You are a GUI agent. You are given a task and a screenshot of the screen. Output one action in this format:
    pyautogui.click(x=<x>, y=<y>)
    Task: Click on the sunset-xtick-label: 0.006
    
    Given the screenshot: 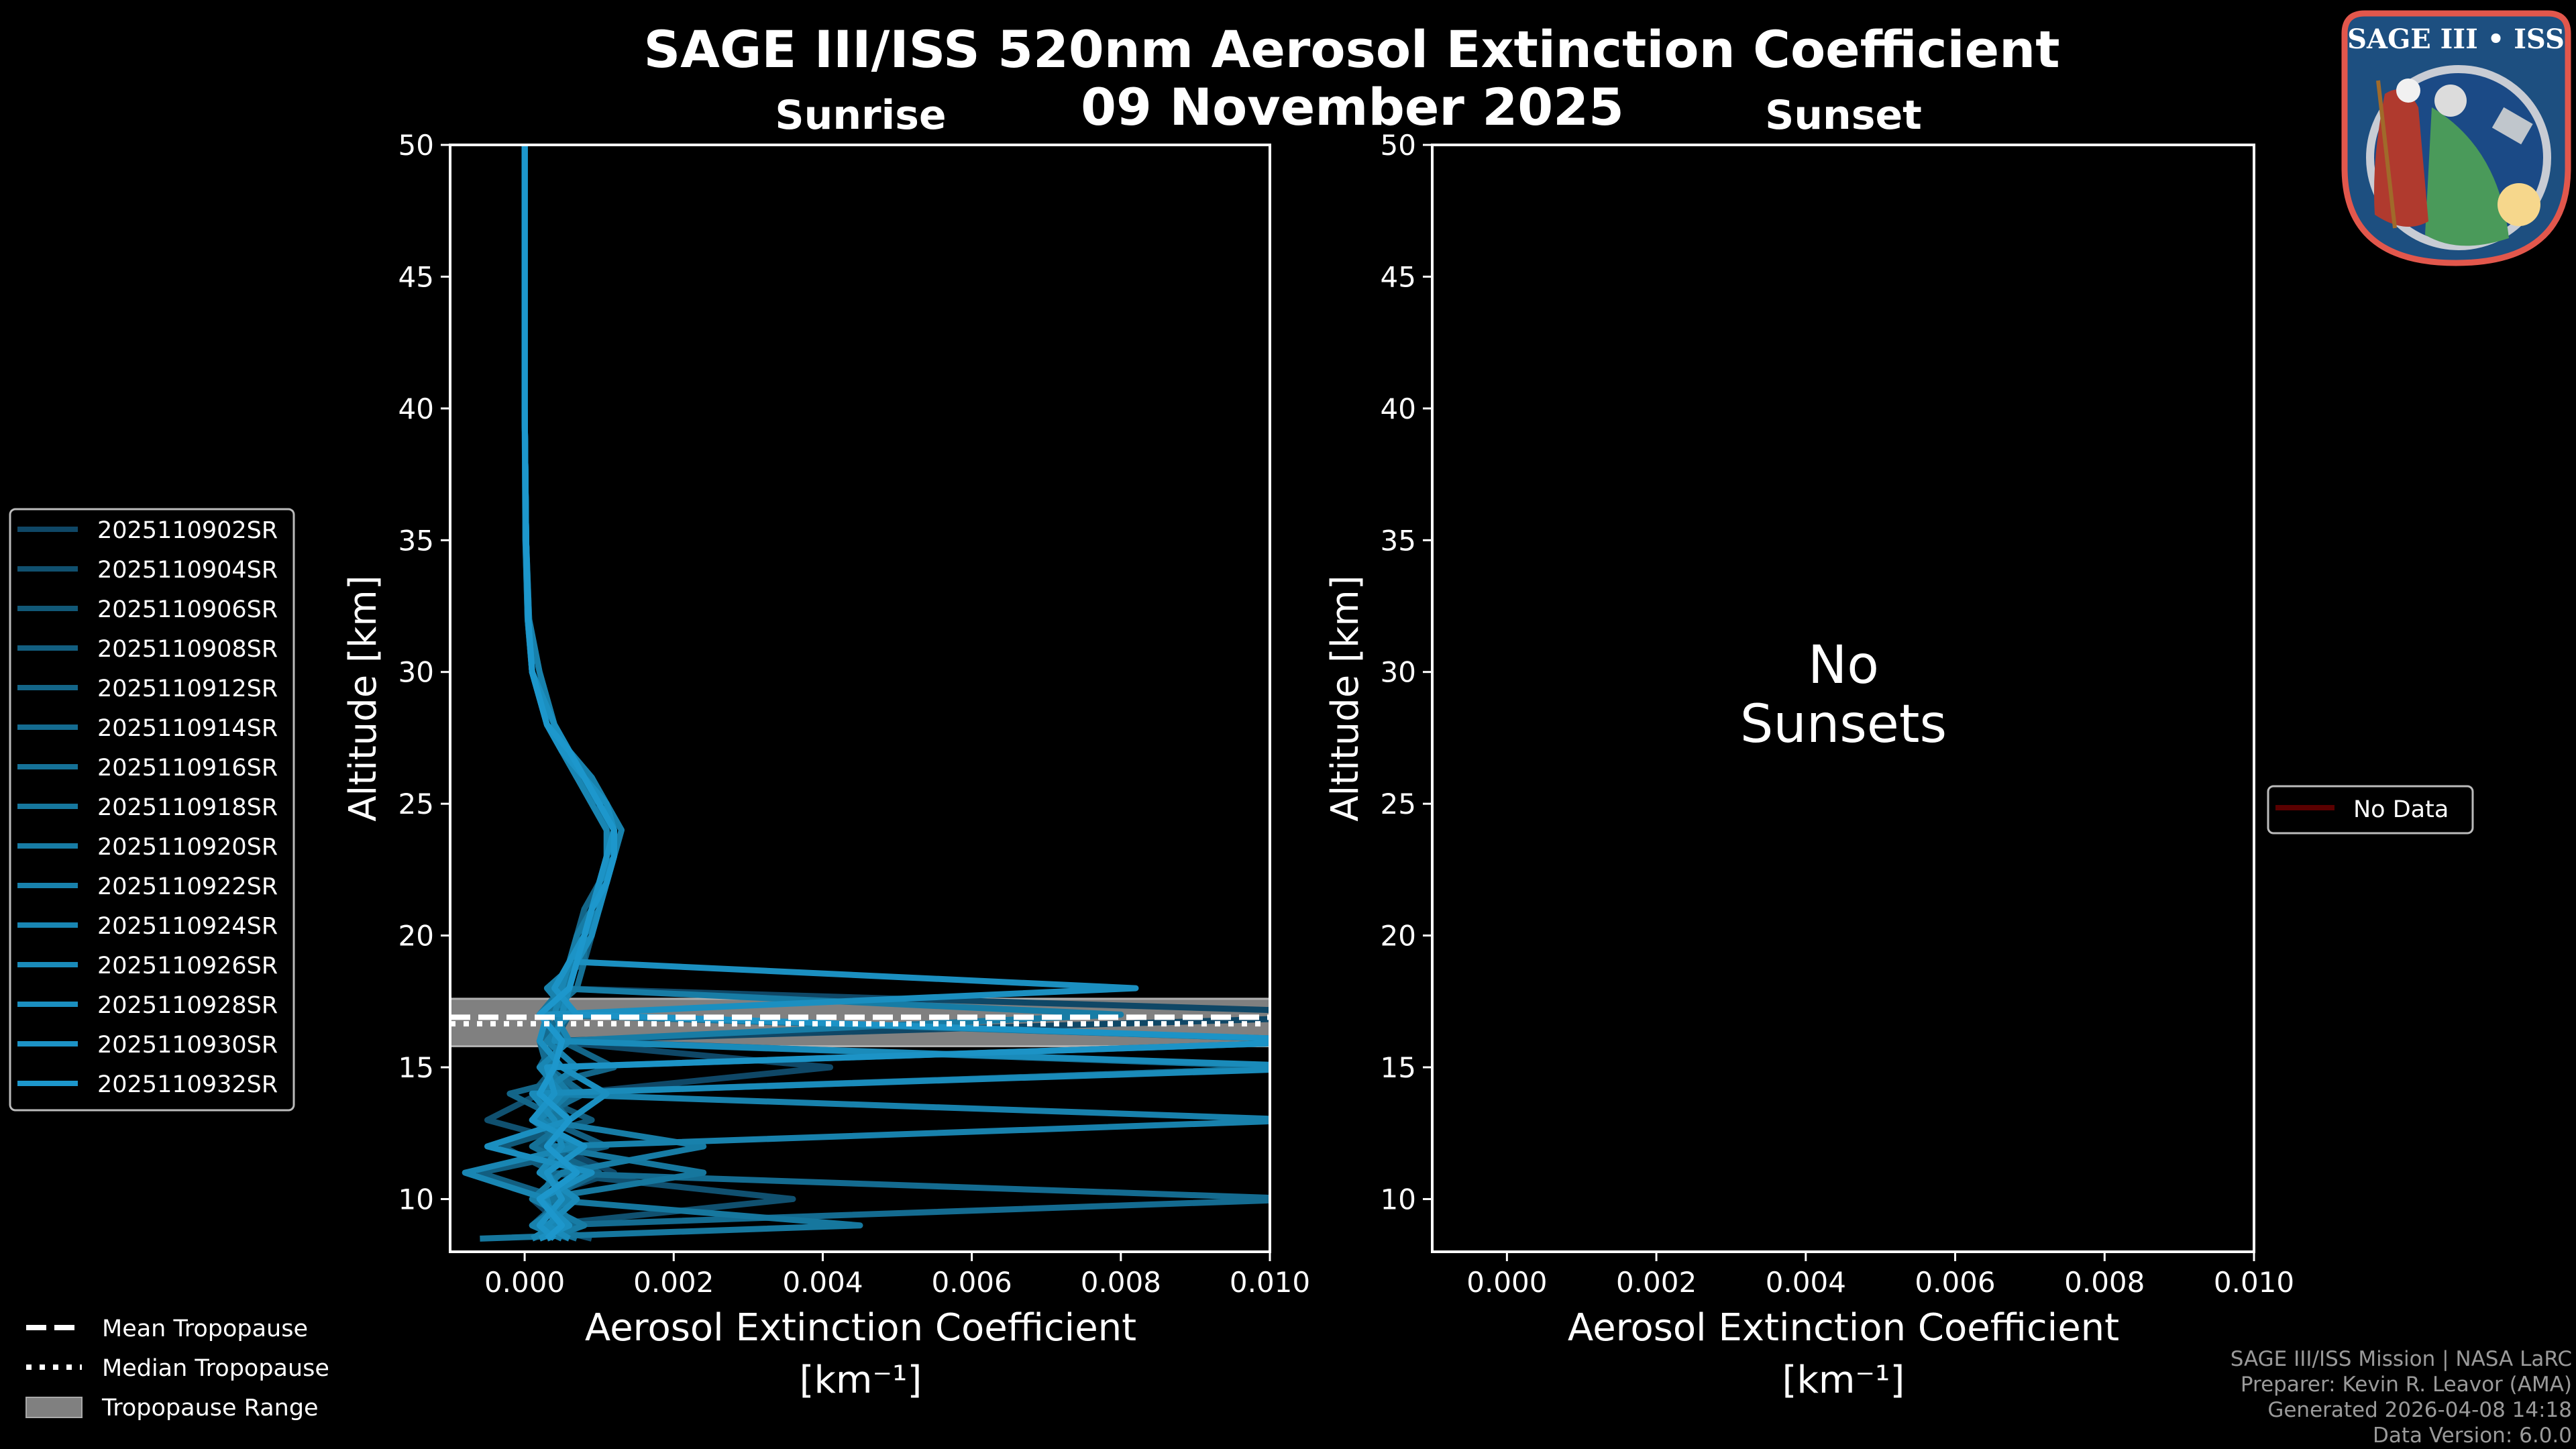 What is the action you would take?
    pyautogui.click(x=1955, y=1282)
    